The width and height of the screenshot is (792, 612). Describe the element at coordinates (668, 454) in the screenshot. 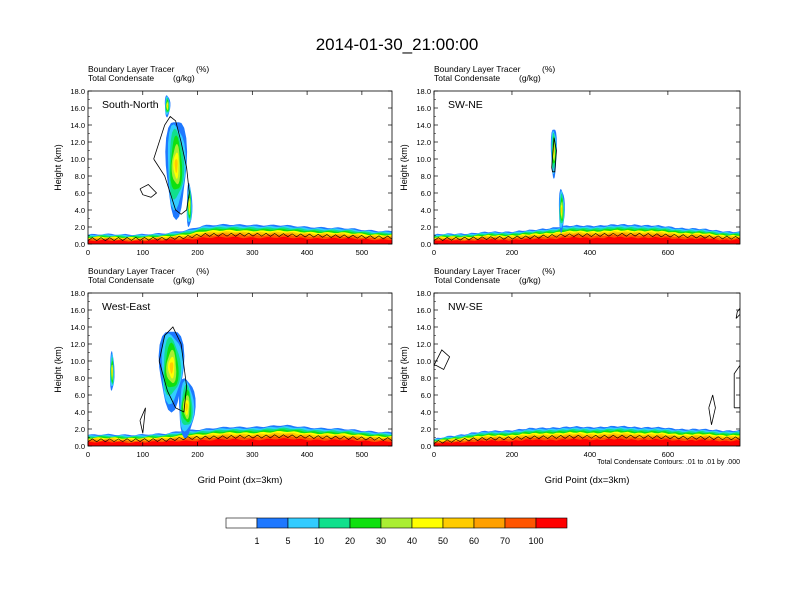

I see `x-tick-label: 600` at that location.